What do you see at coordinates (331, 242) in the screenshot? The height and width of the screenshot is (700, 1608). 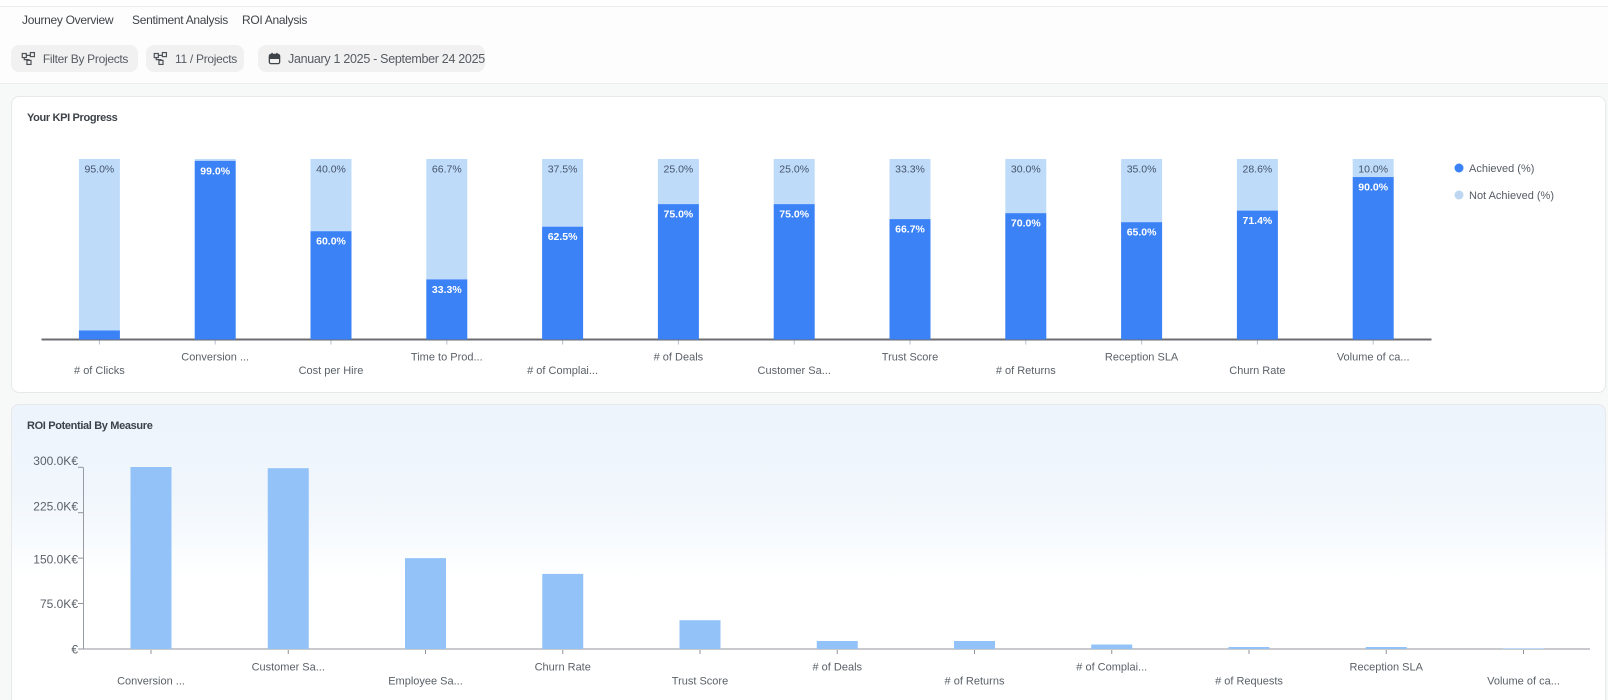 I see `svg-text: 60.0%` at bounding box center [331, 242].